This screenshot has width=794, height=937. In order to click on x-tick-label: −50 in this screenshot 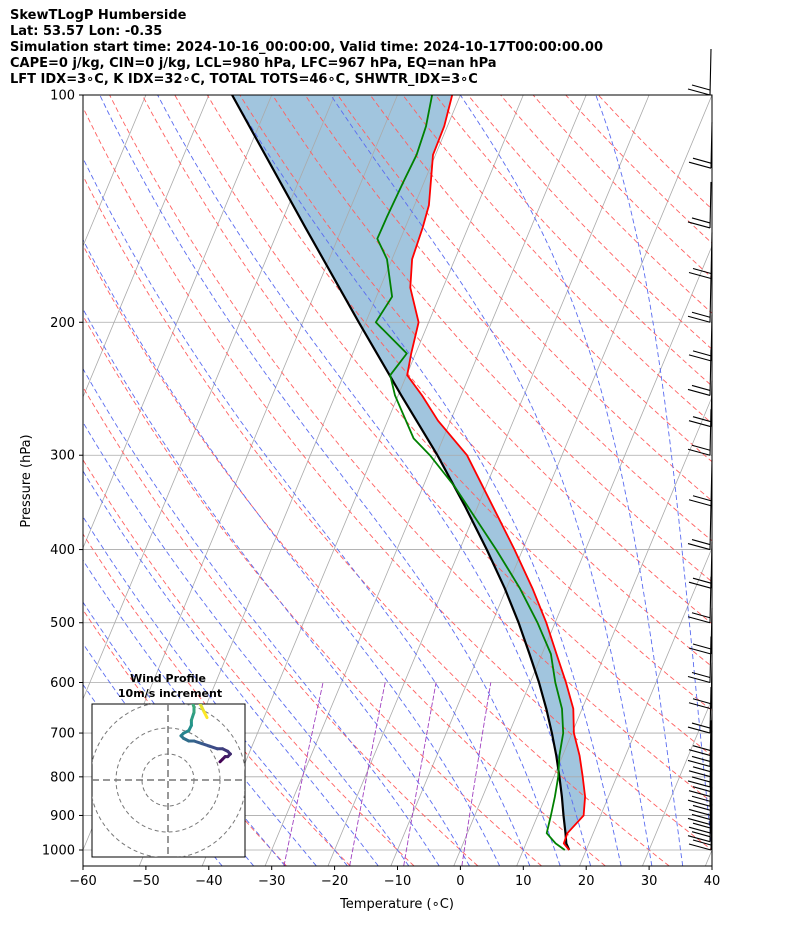, I will do `click(145, 881)`.